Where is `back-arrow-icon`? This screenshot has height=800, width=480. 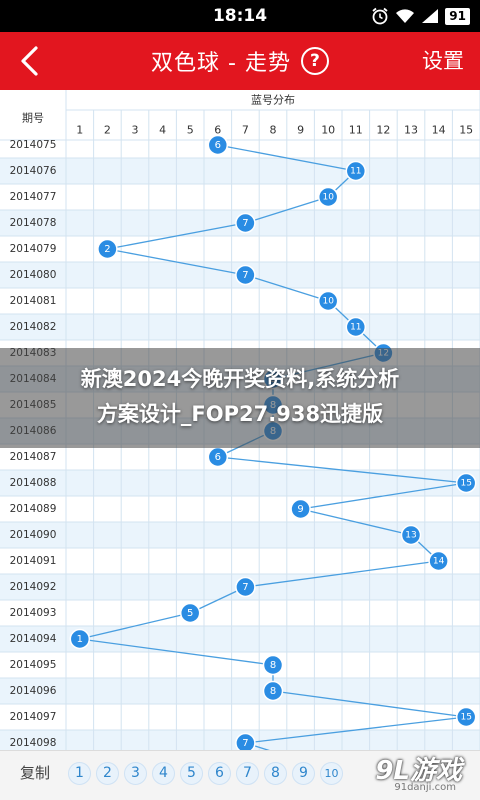 back-arrow-icon is located at coordinates (29, 61).